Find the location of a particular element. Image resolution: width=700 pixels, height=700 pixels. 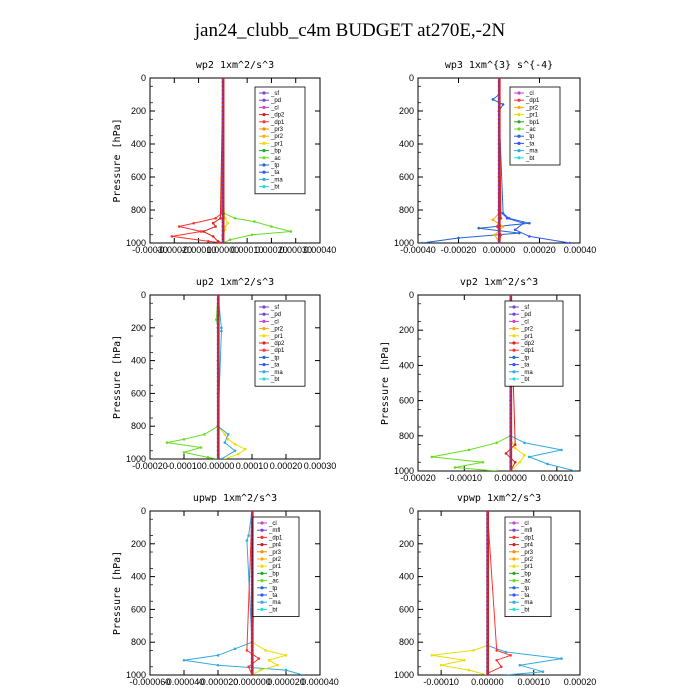

plot-frame is located at coordinates (235, 593).